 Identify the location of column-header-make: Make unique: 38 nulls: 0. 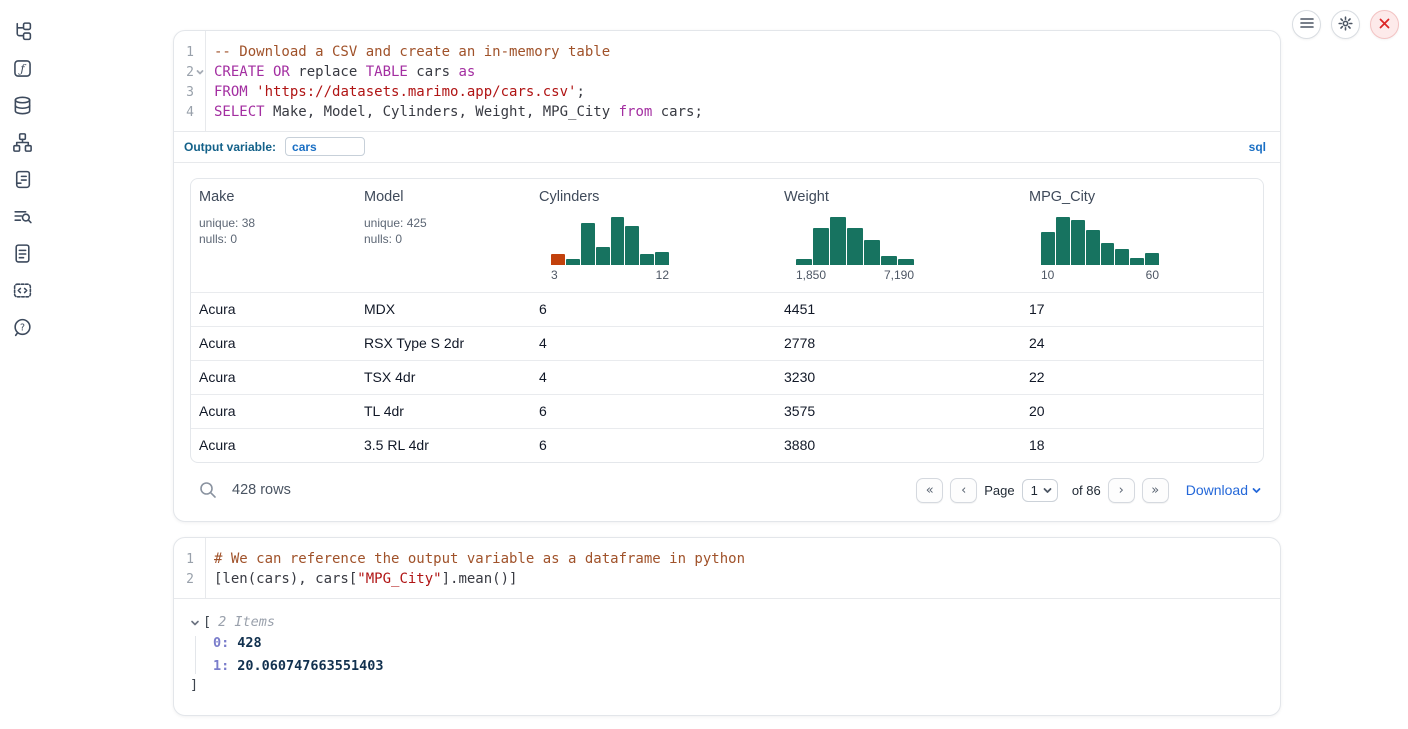
(273, 235).